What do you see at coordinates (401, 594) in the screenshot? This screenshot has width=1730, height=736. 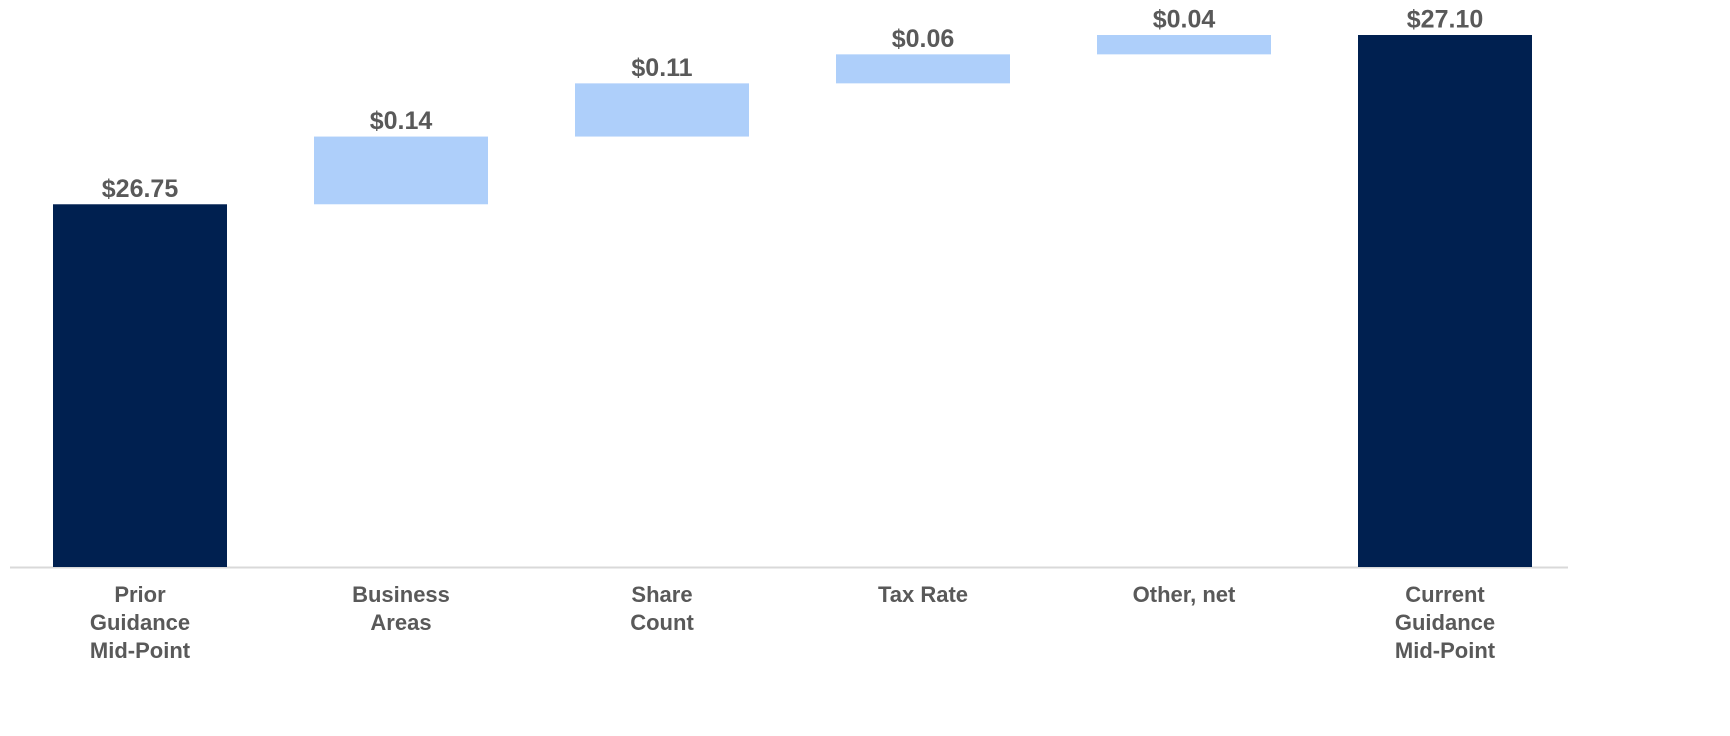 I see `x-tick-label: Business` at bounding box center [401, 594].